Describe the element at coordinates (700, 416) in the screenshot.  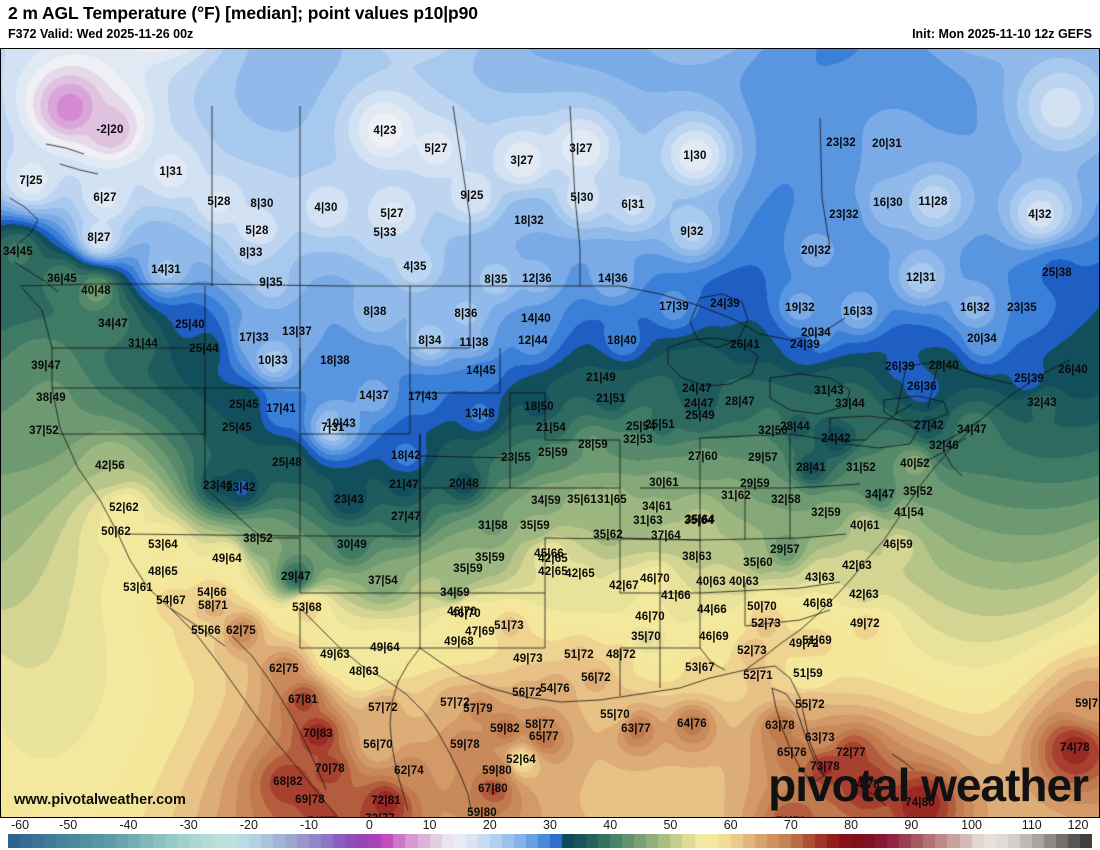
I see `point-value: 25|49` at that location.